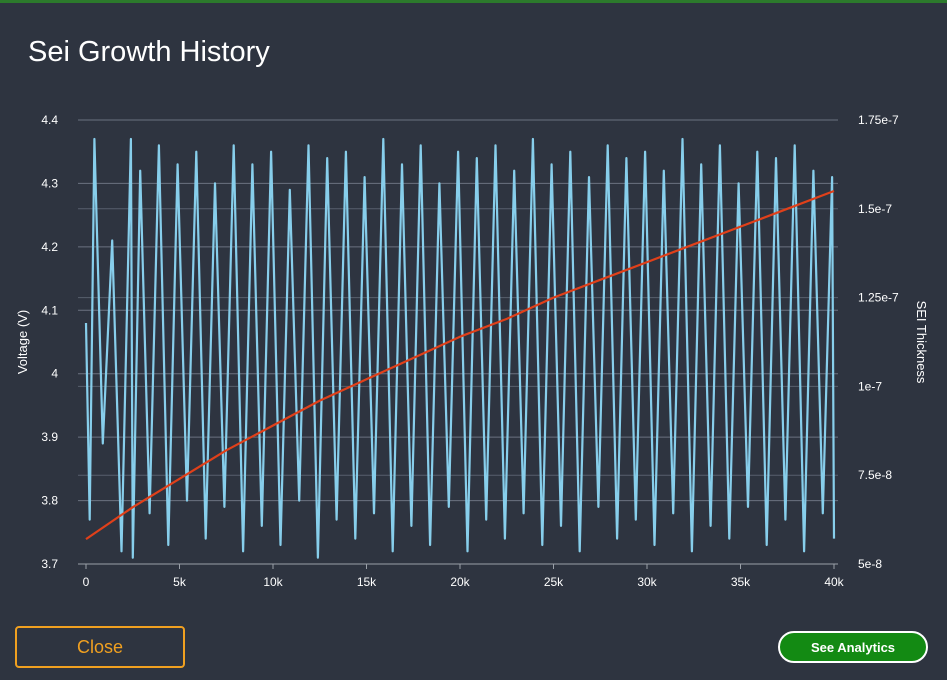 This screenshot has width=947, height=680. What do you see at coordinates (554, 582) in the screenshot?
I see `x-tick-label: 25k` at bounding box center [554, 582].